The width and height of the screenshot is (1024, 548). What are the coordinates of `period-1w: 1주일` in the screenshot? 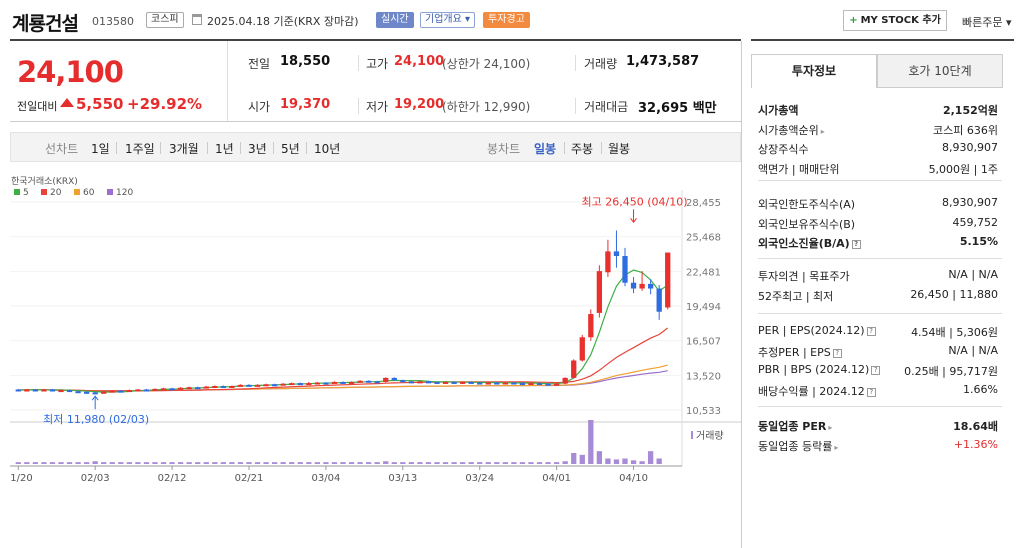 It's located at (140, 149).